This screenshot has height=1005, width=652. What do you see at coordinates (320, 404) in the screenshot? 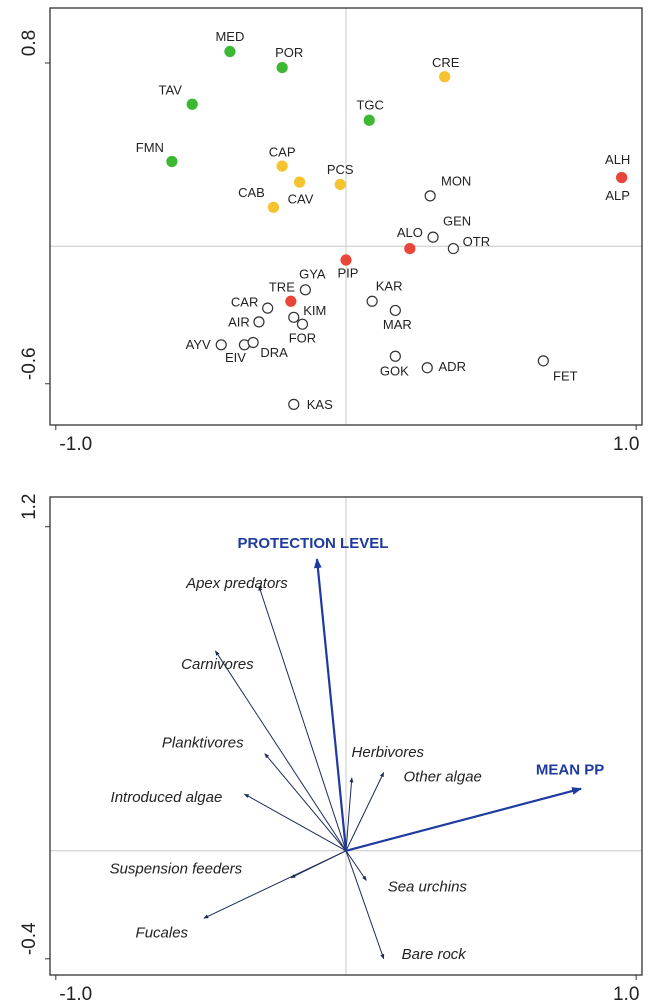
I see `site-label: KAS` at bounding box center [320, 404].